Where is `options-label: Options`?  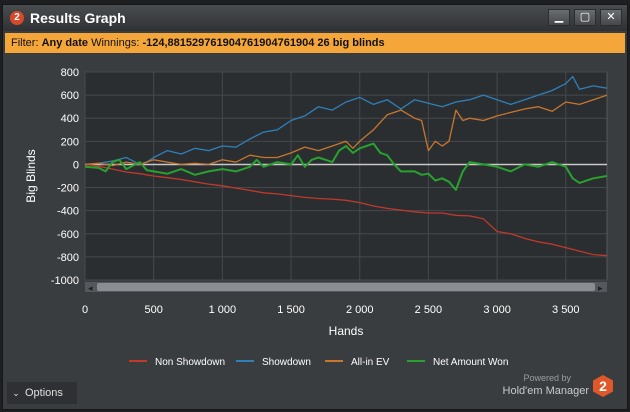
options-label: Options is located at coordinates (44, 393).